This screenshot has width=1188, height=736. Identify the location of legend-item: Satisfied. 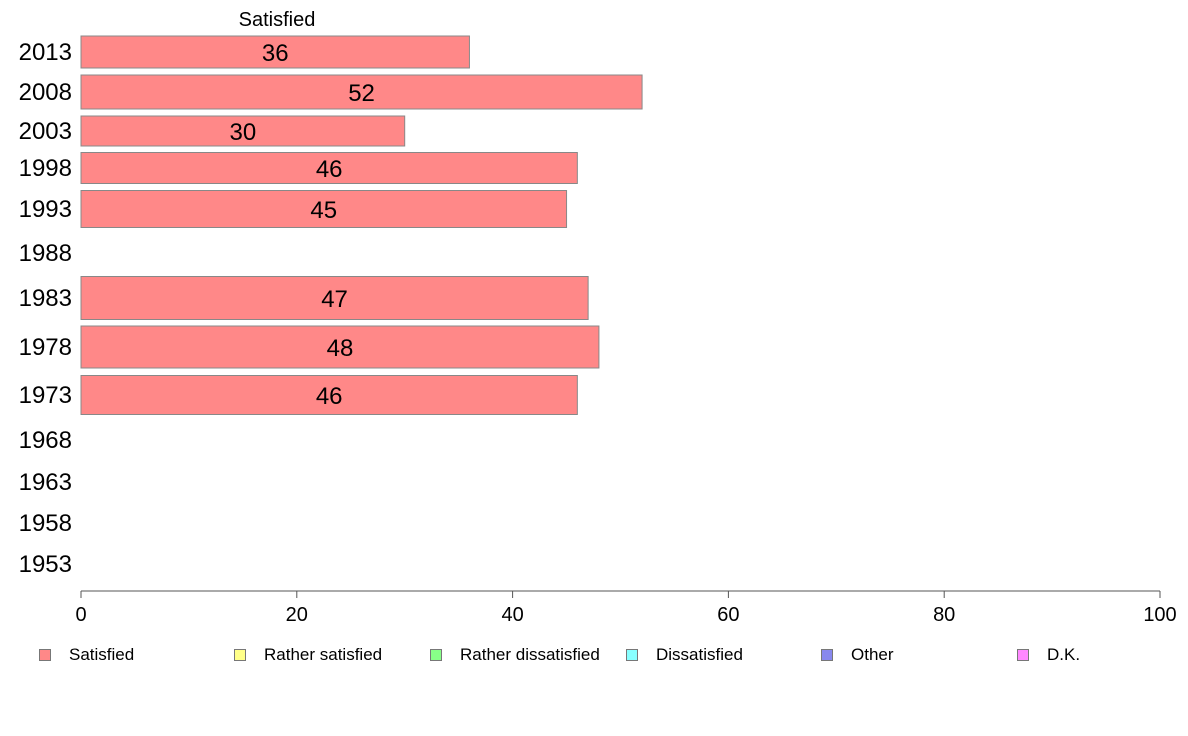
(86, 655).